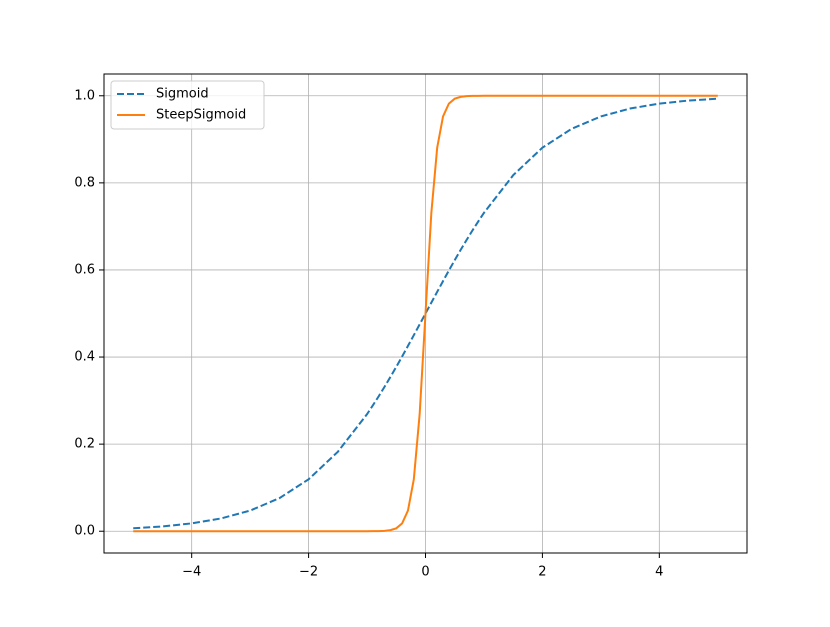  I want to click on x-tick-label: 2, so click(542, 572).